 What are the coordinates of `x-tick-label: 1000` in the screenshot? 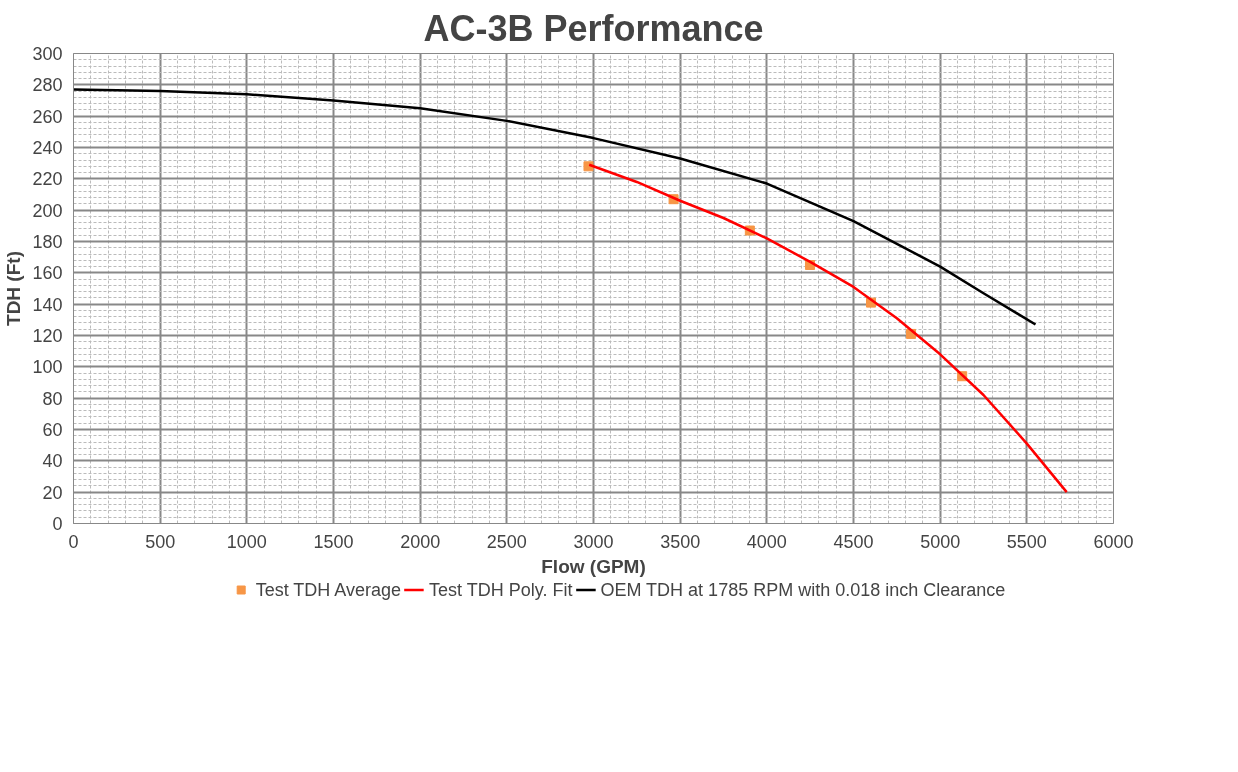 It's located at (246, 541).